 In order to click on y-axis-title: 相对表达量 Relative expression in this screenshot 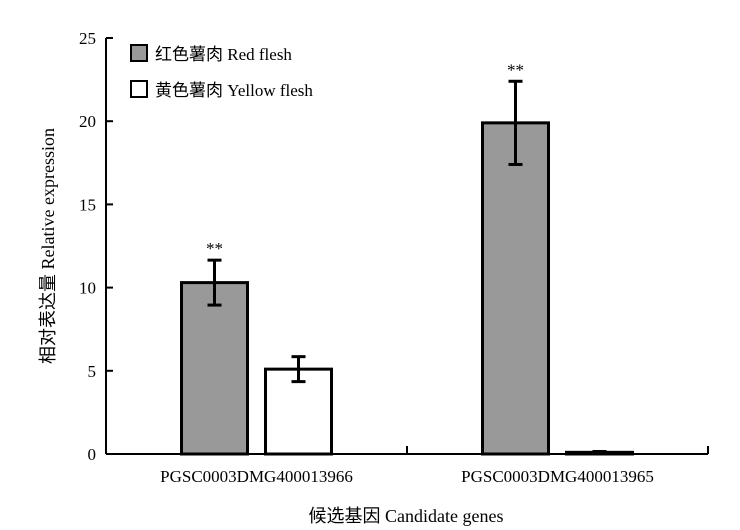, I will do `click(48, 246)`.